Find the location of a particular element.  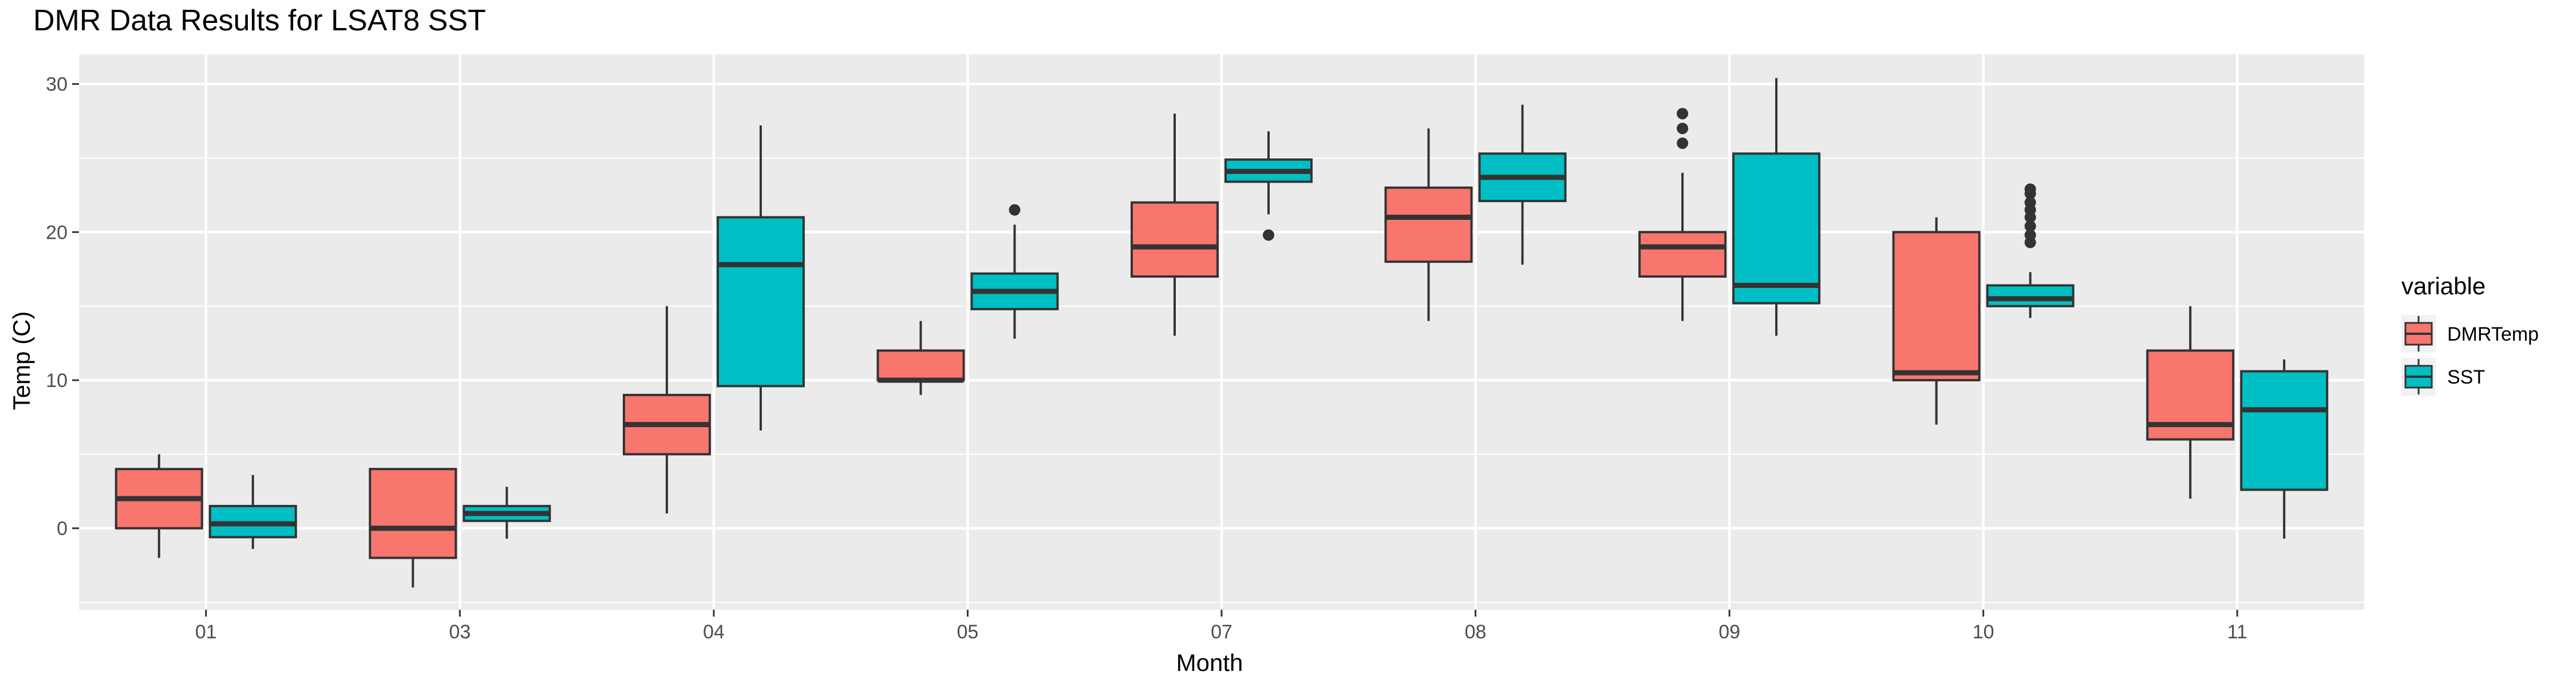

x-tick-label: 10 is located at coordinates (1983, 632).